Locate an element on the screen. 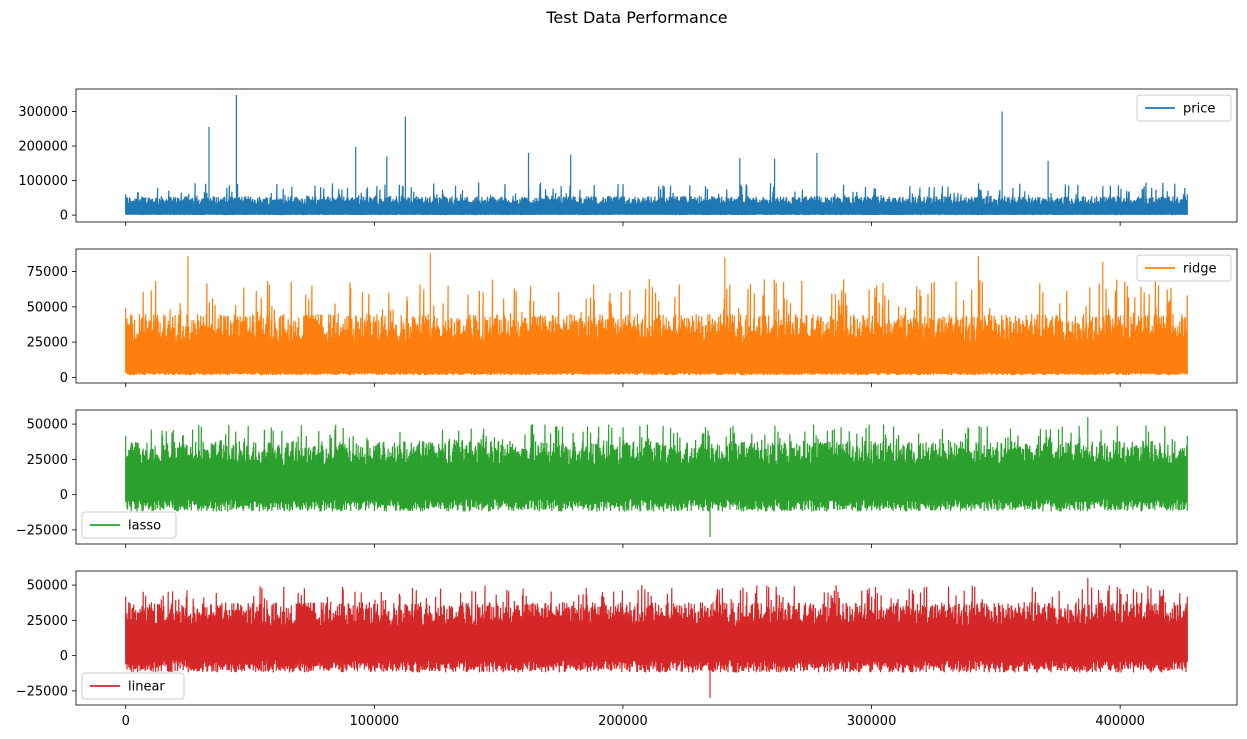 This screenshot has height=739, width=1247. y-tick-label: 200000 is located at coordinates (43, 147).